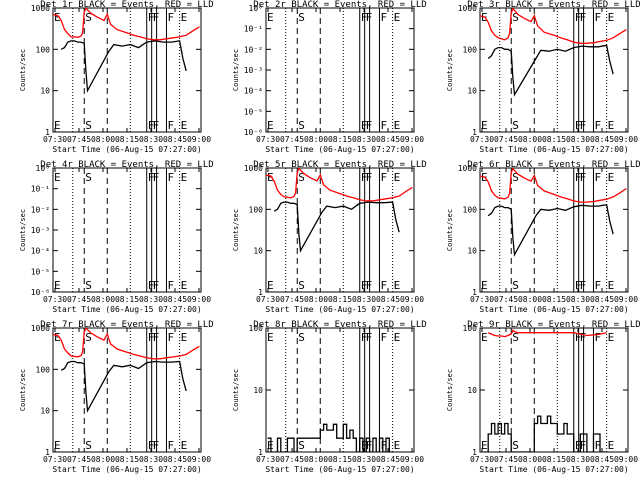  I want to click on x-tick-label: 07:30, so click(268, 299).